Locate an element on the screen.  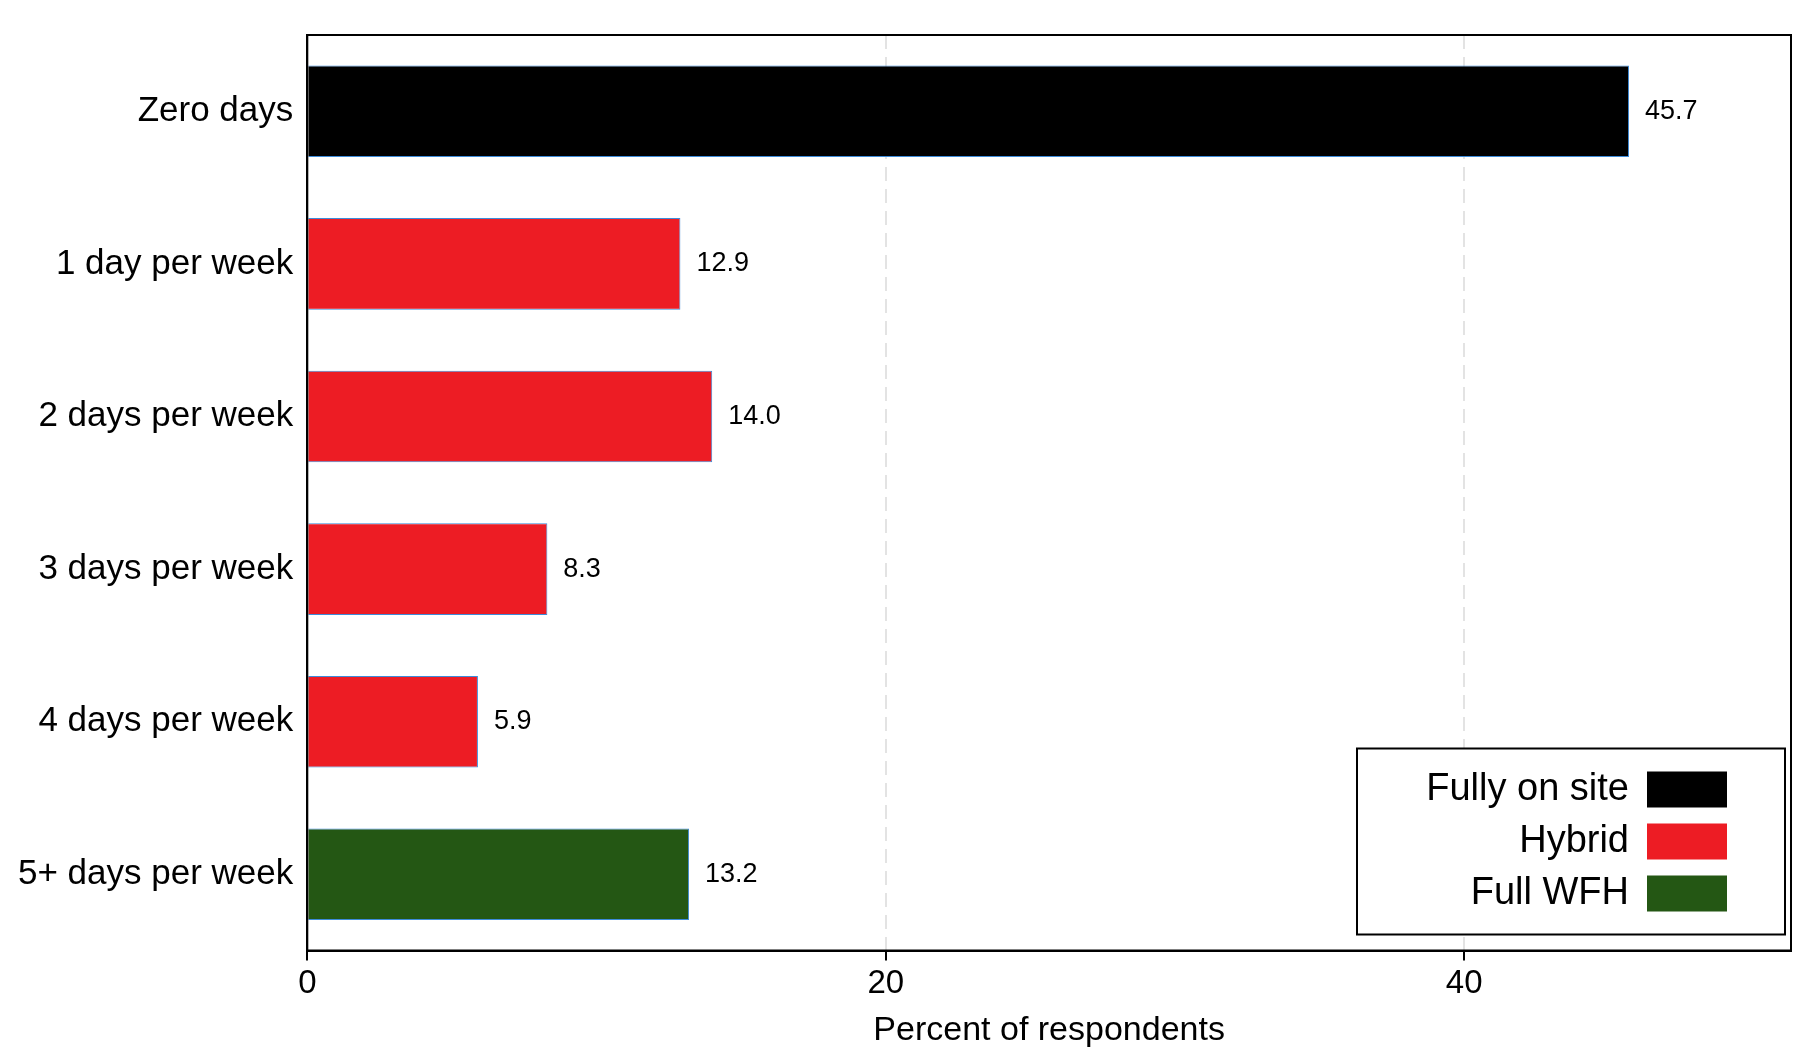
y-tick-label: 3 days per week is located at coordinates (166, 566).